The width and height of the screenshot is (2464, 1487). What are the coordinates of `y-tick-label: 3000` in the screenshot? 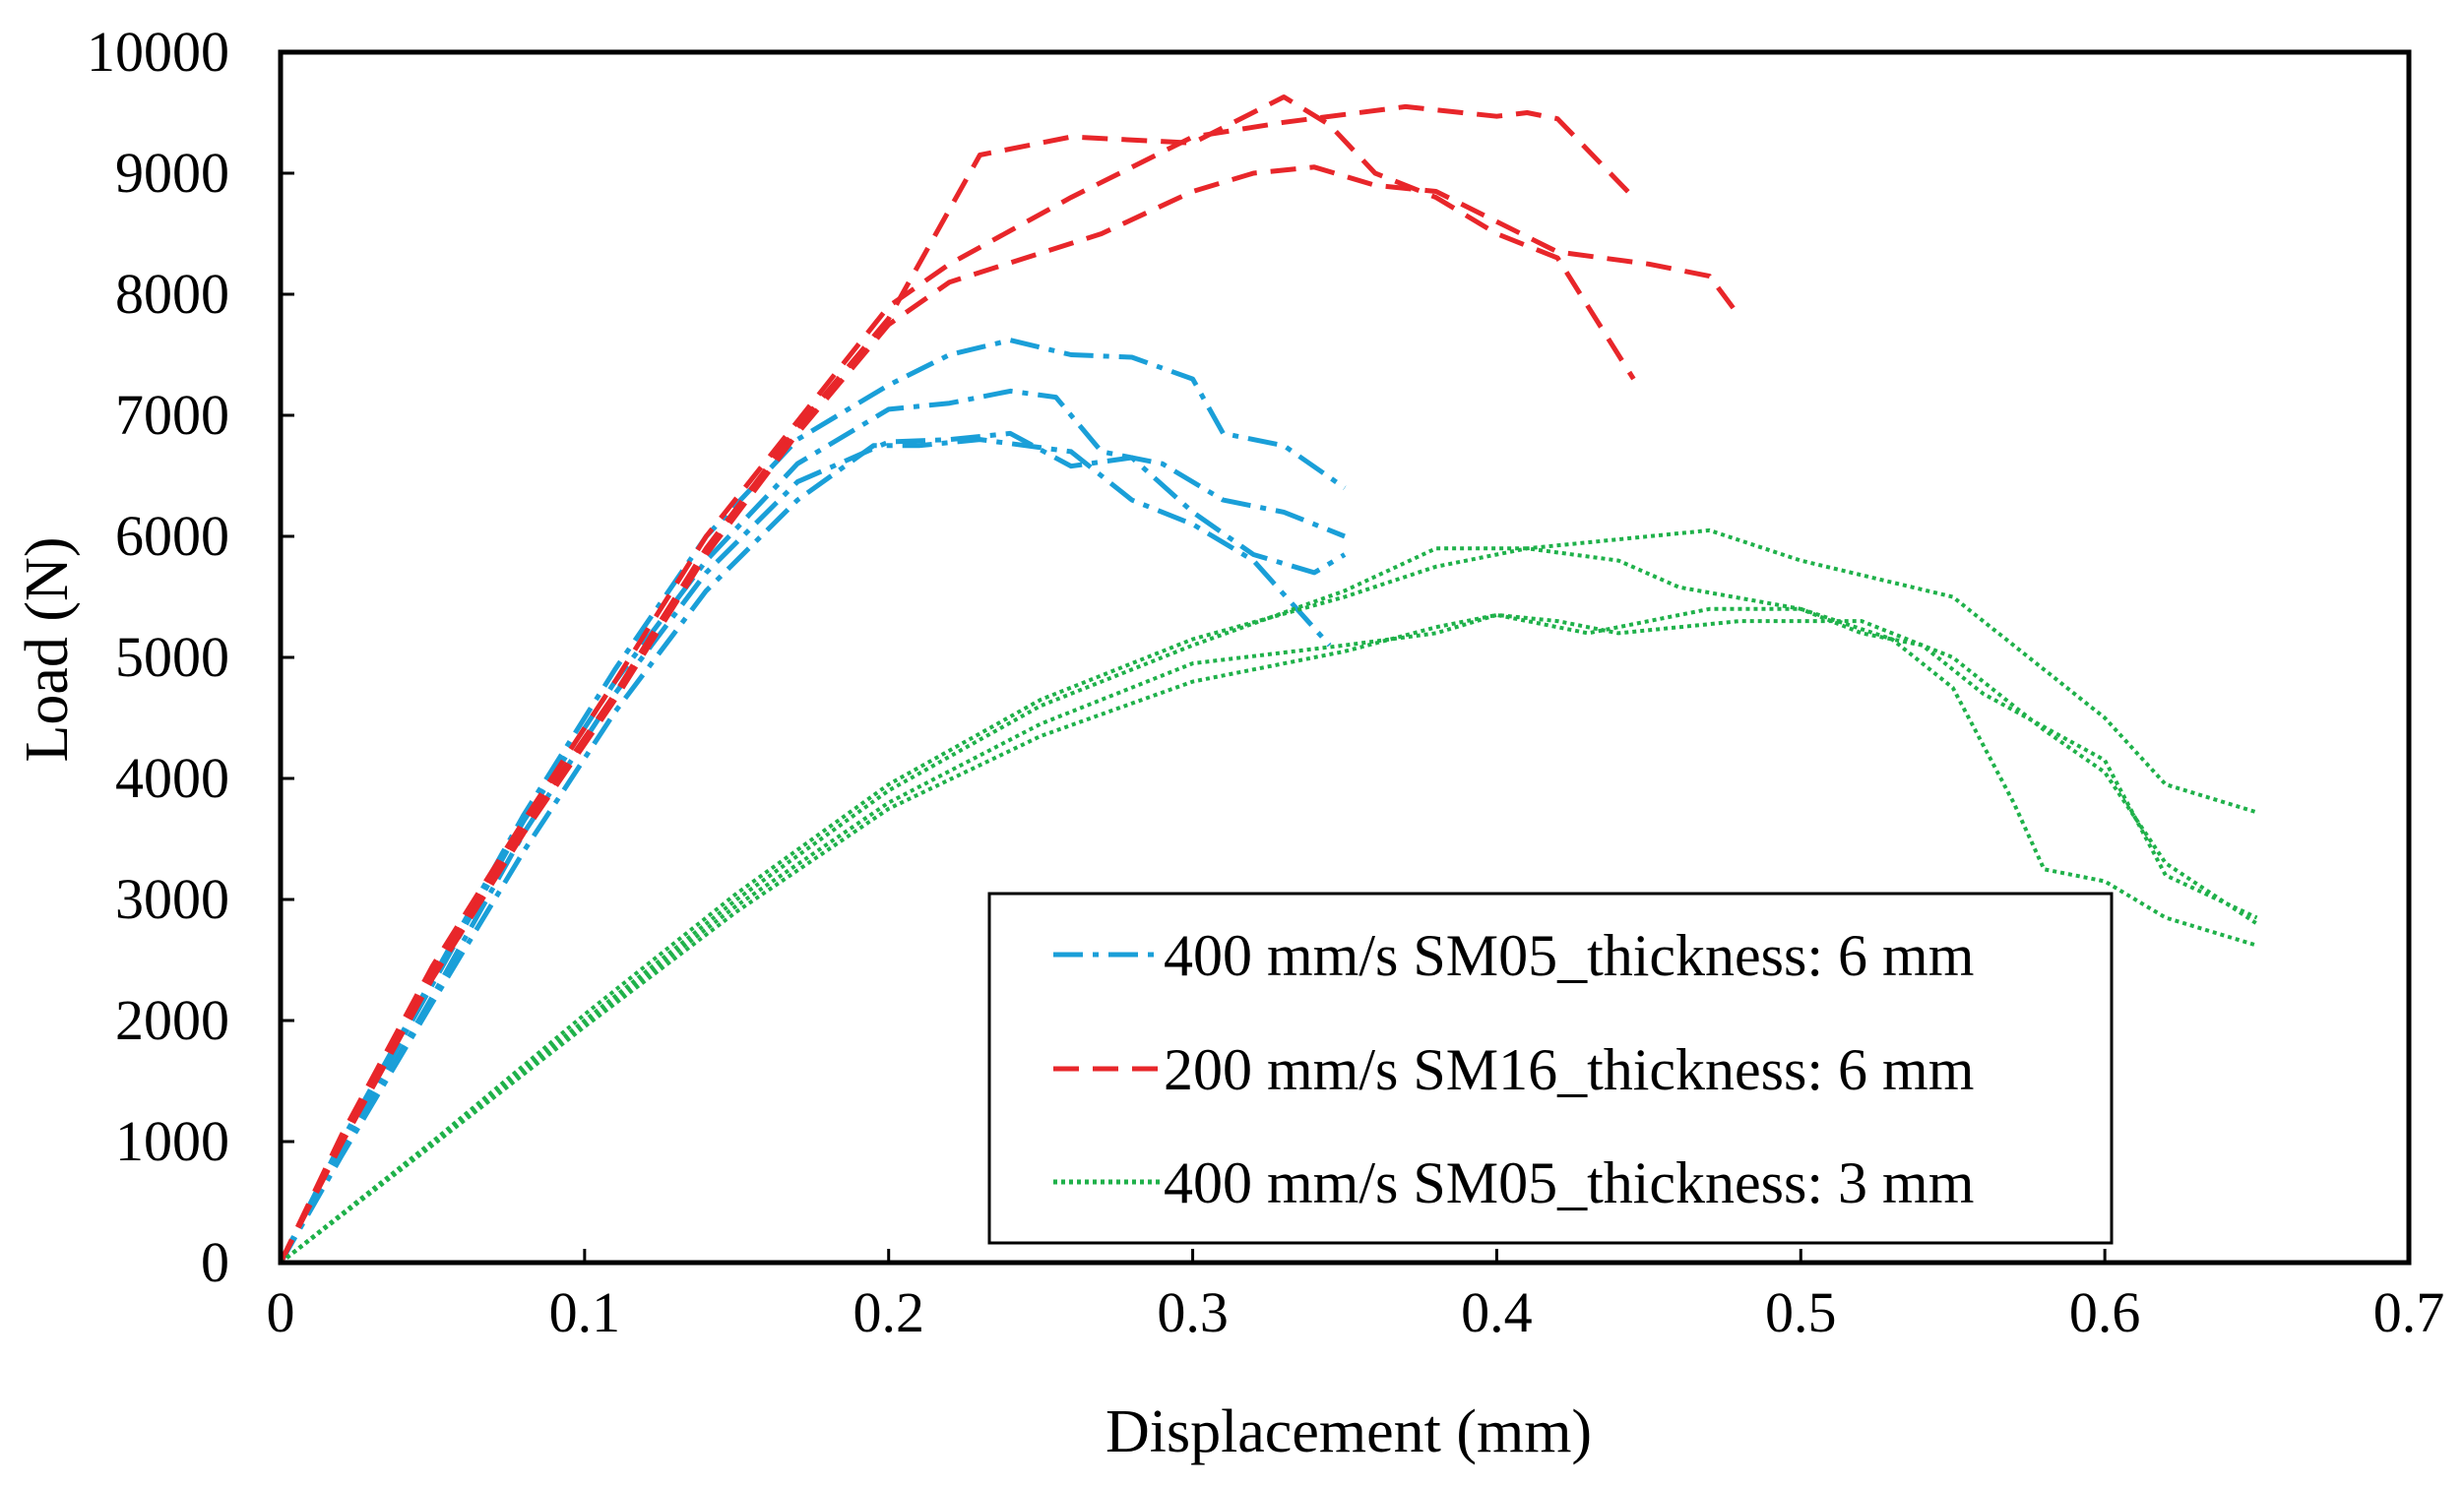 It's located at (172, 899).